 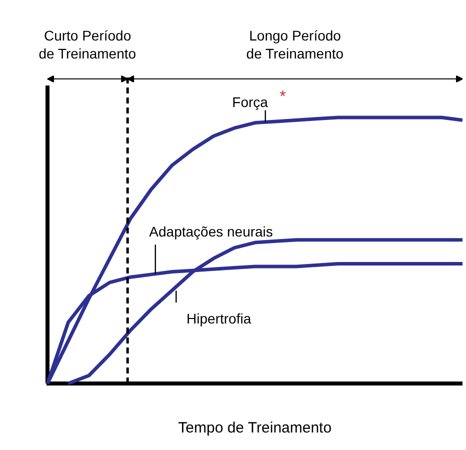 What do you see at coordinates (255, 428) in the screenshot?
I see `x-axis-title: Tempo de Treinamento` at bounding box center [255, 428].